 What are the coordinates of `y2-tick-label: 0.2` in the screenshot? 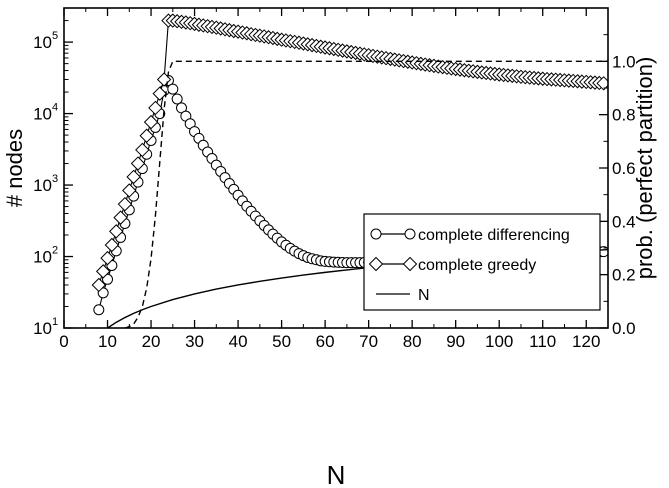 It's located at (624, 275).